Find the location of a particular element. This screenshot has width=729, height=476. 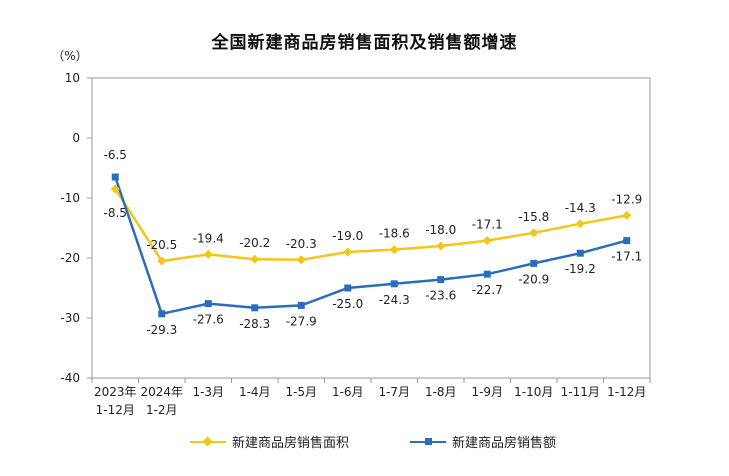

y-axis-unit: （%） is located at coordinates (69, 56).